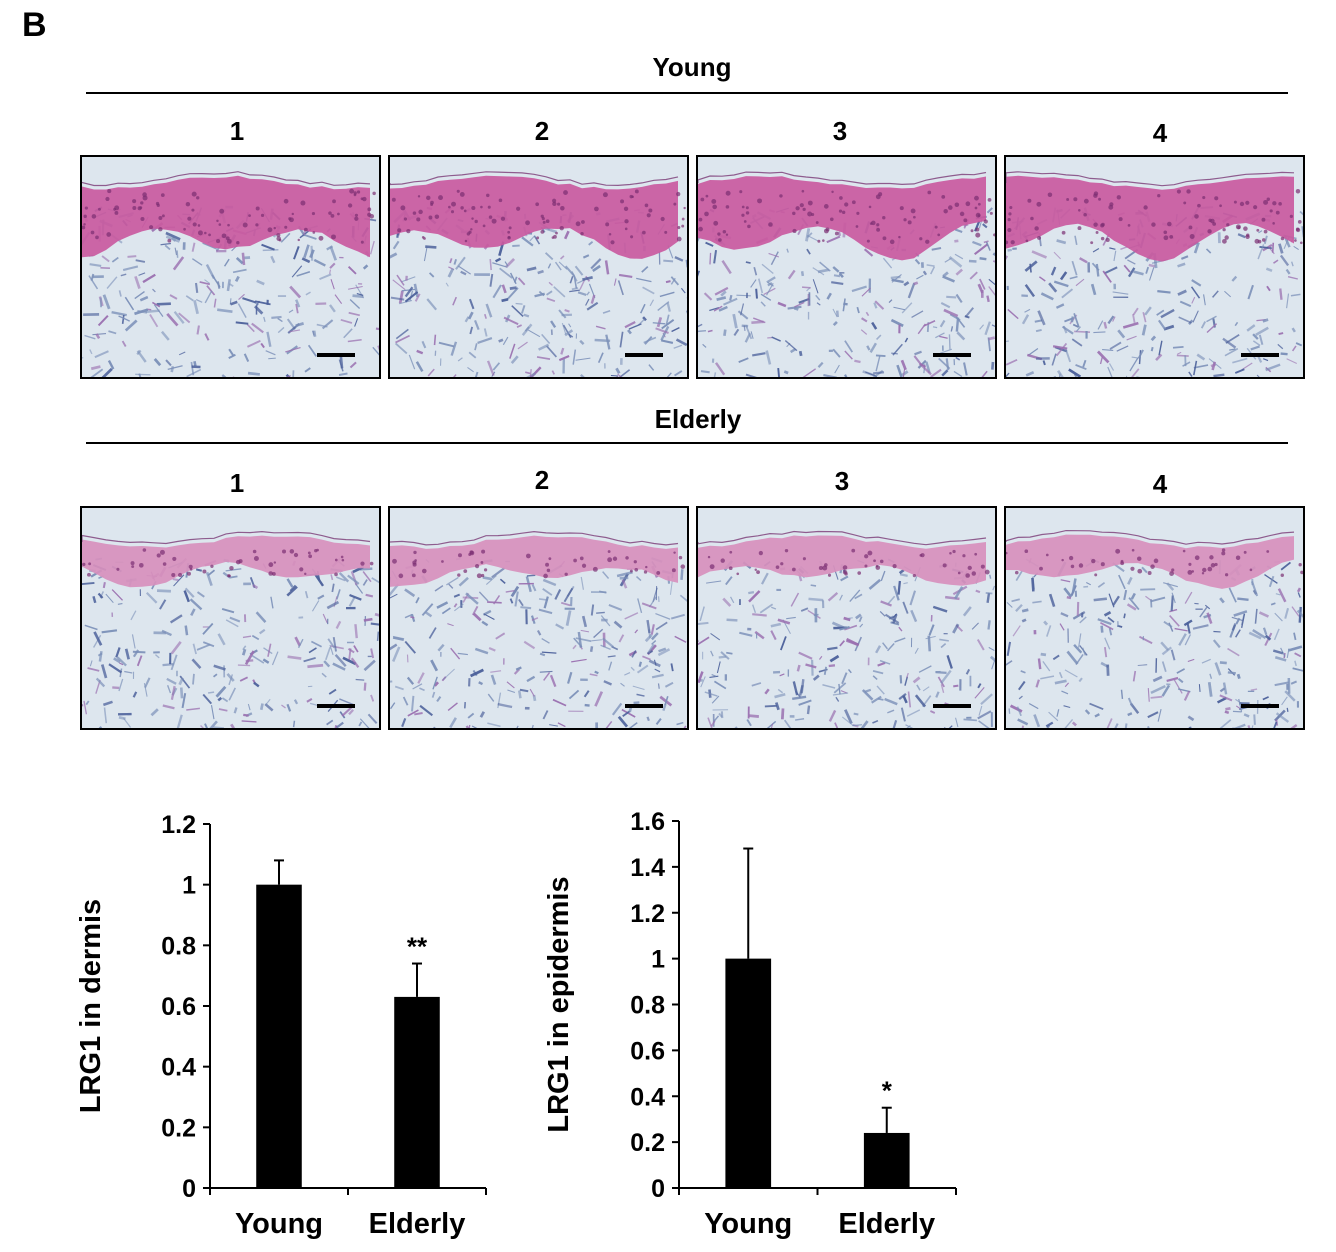 The height and width of the screenshot is (1252, 1336). Describe the element at coordinates (887, 1091) in the screenshot. I see `significance-marker: *` at that location.